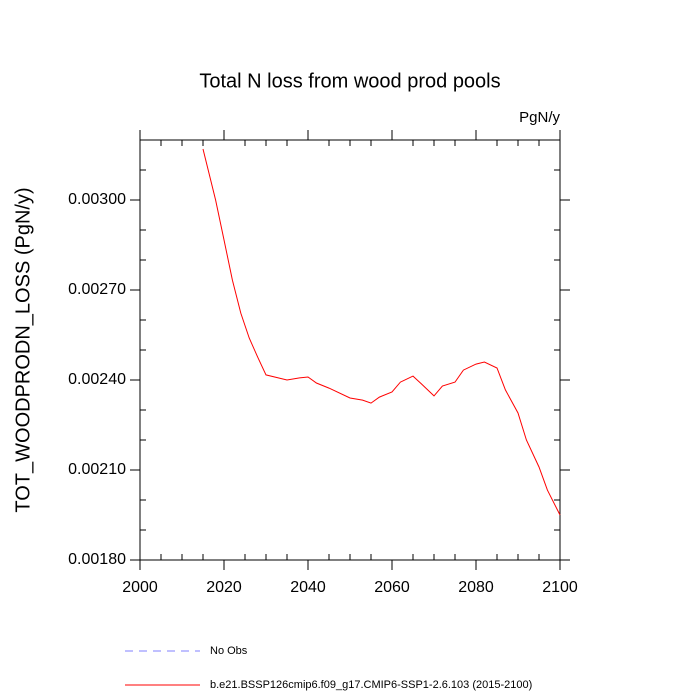 The image size is (700, 700). Describe the element at coordinates (97, 379) in the screenshot. I see `y-tick-label: 0.00240` at that location.